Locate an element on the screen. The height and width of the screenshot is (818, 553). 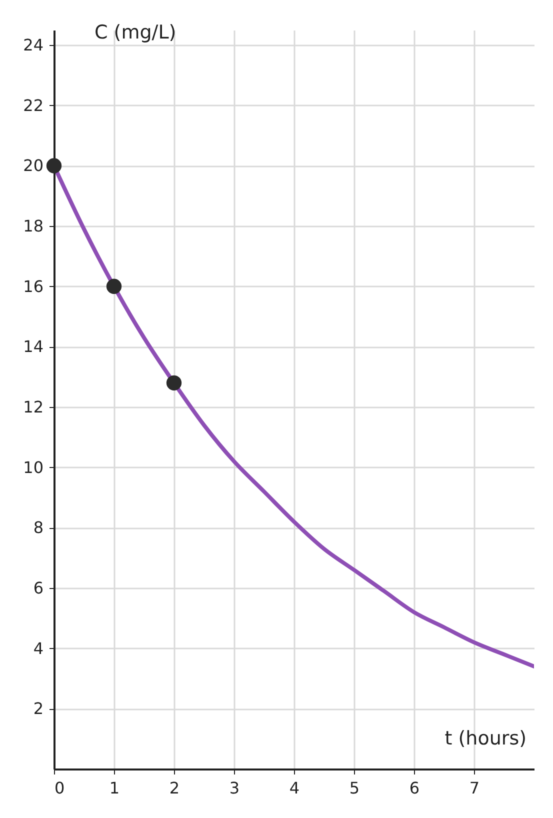
y-tick-label: 24 is located at coordinates (33, 45).